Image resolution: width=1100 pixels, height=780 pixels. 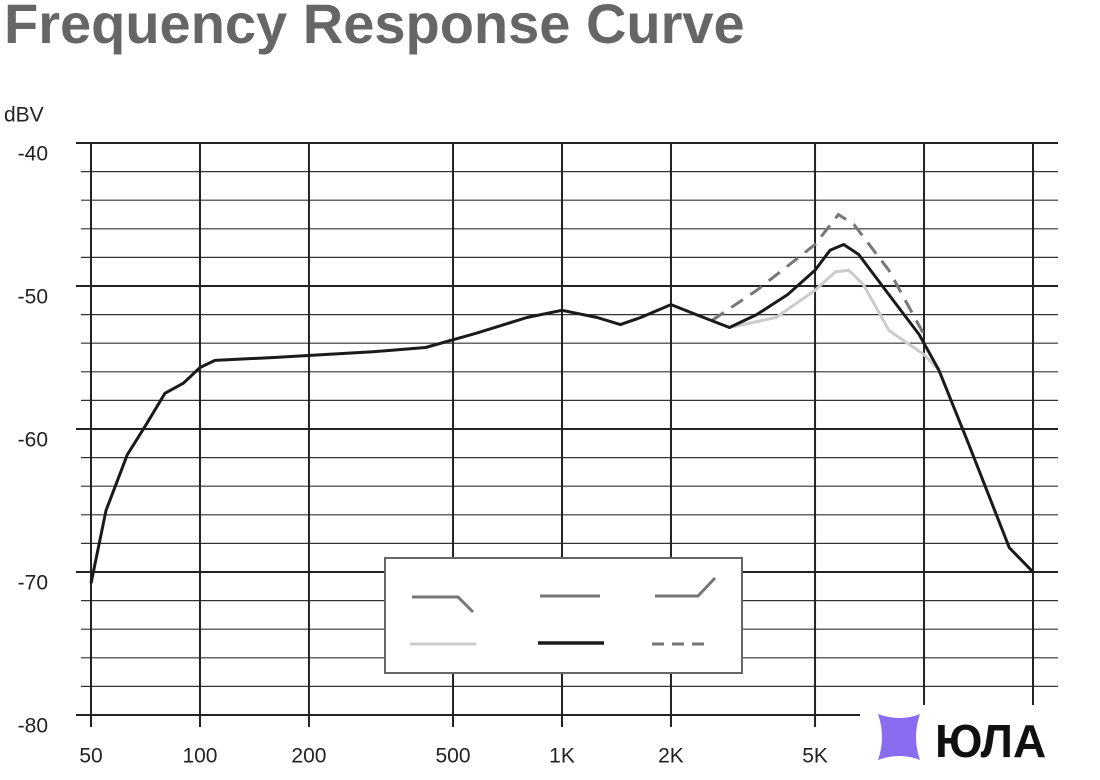 What do you see at coordinates (899, 737) in the screenshot?
I see `watermark-logo` at bounding box center [899, 737].